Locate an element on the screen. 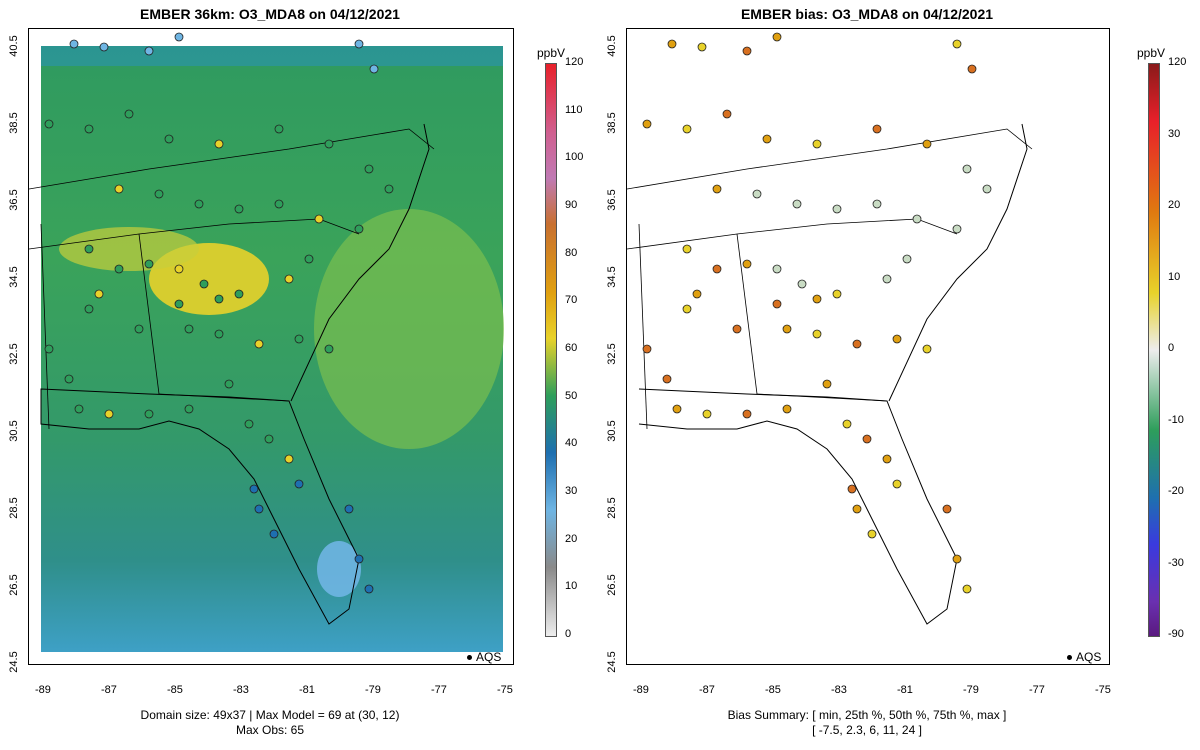  y-tick-label: 26.5 is located at coordinates (612, 585).